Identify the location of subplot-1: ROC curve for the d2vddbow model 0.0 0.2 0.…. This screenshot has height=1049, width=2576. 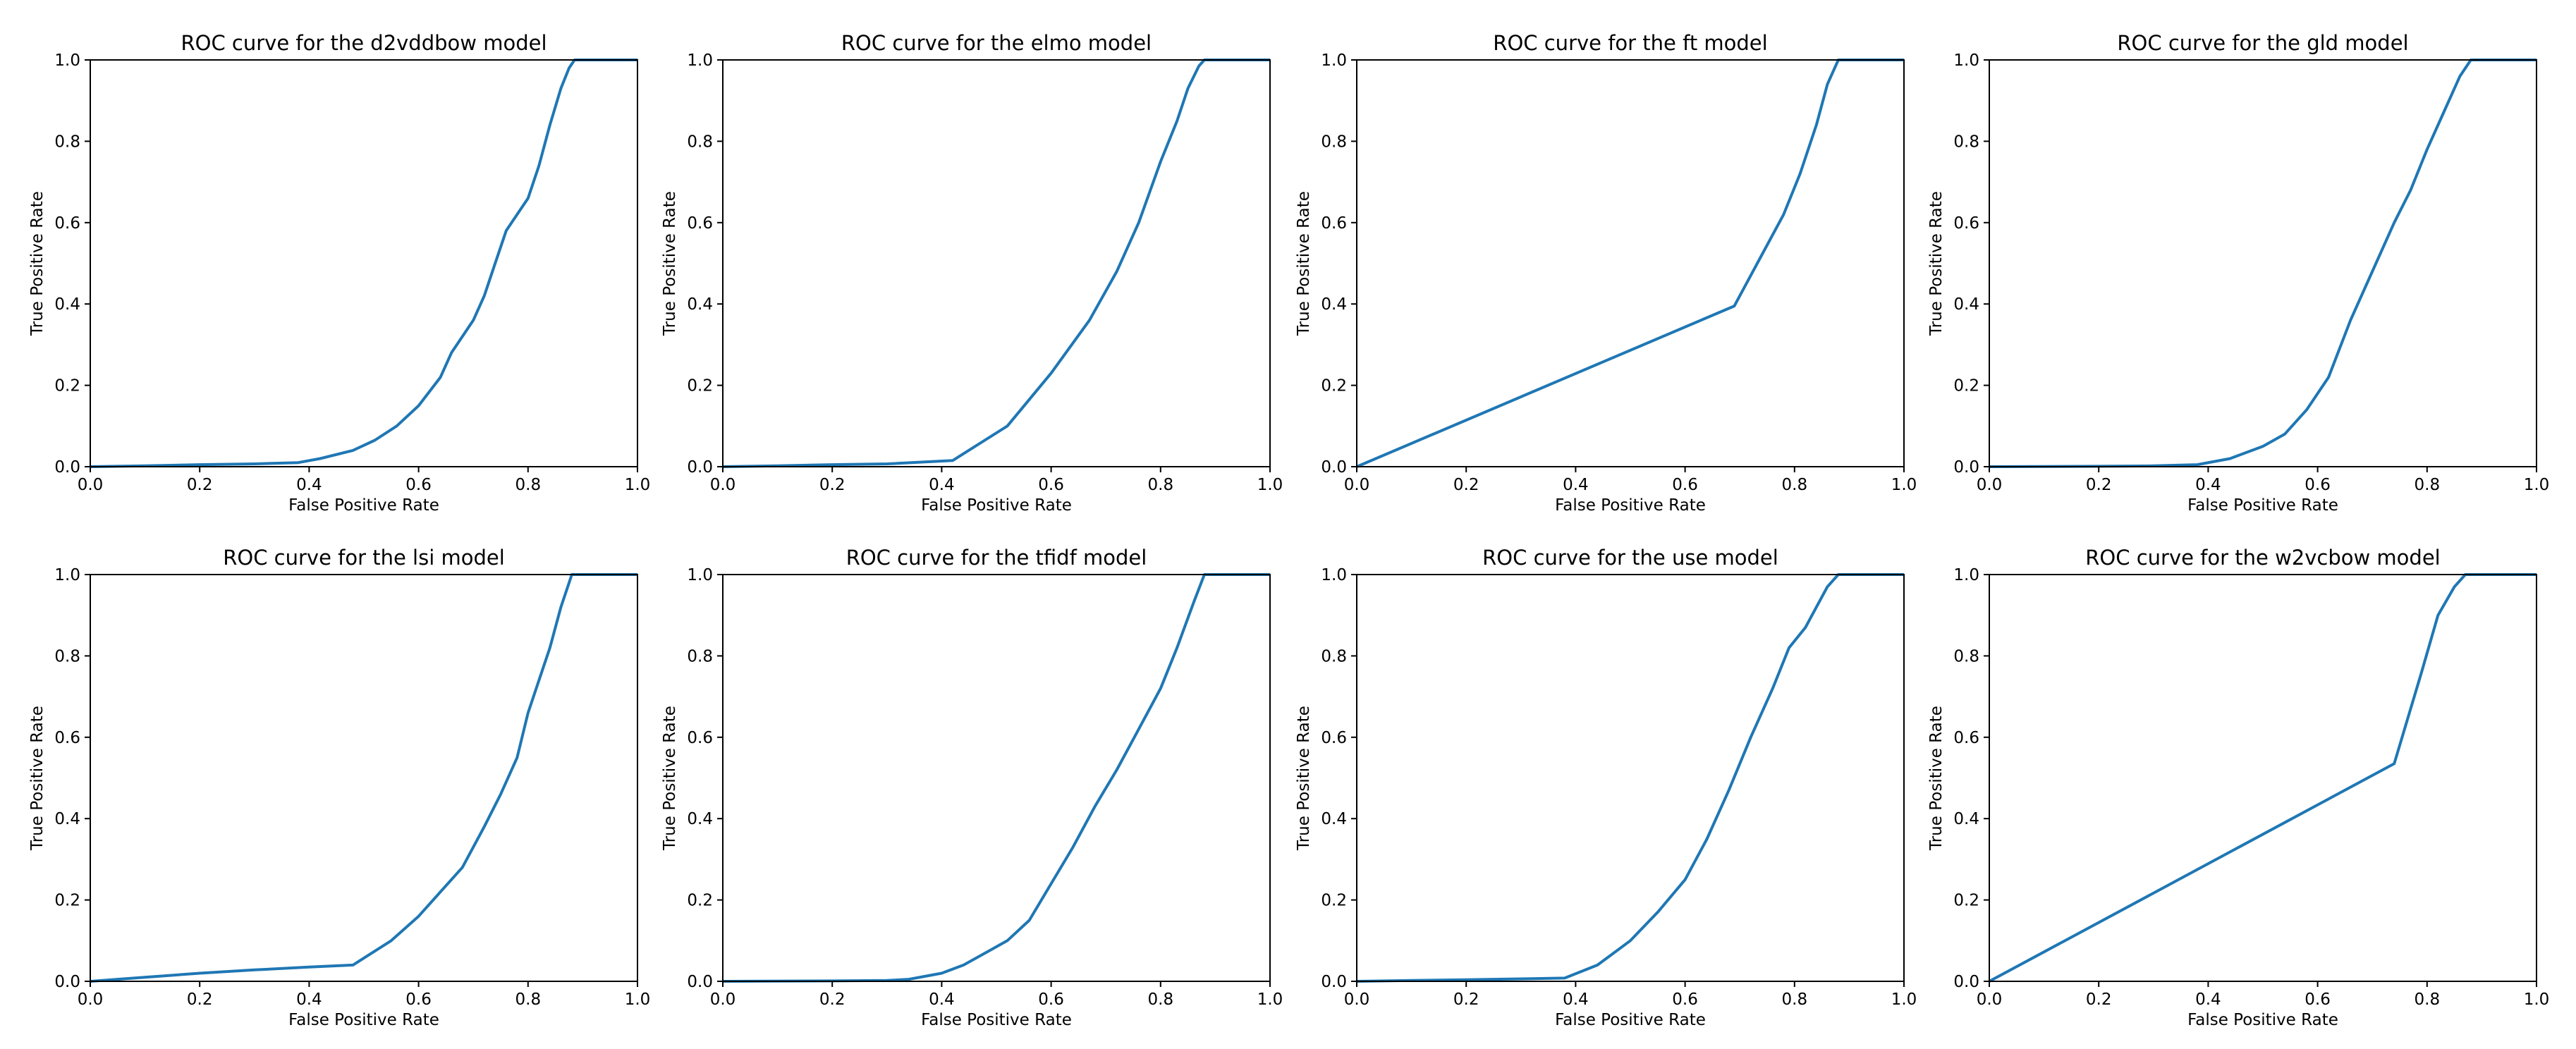
(339, 273).